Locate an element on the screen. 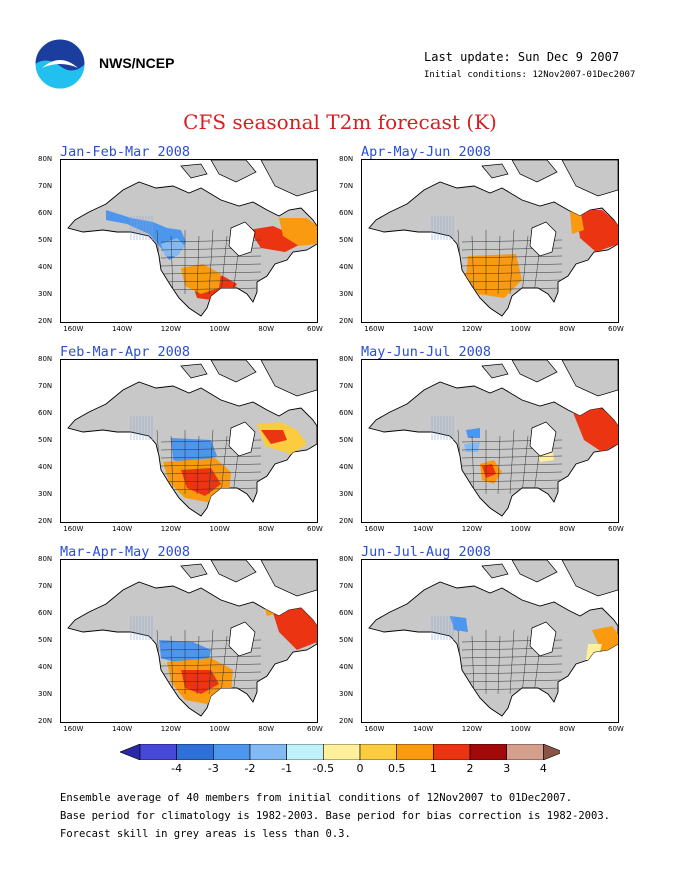 Image resolution: width=680 pixels, height=880 pixels. map-panel-amj is located at coordinates (490, 241).